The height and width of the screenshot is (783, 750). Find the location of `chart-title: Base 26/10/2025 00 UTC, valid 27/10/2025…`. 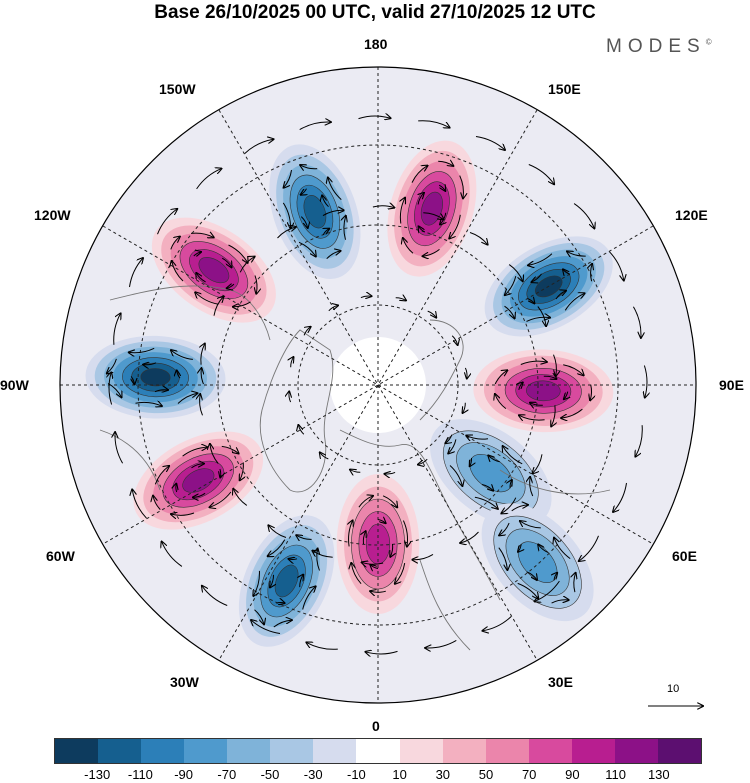

chart-title: Base 26/10/2025 00 UTC, valid 27/10/2025… is located at coordinates (375, 12).